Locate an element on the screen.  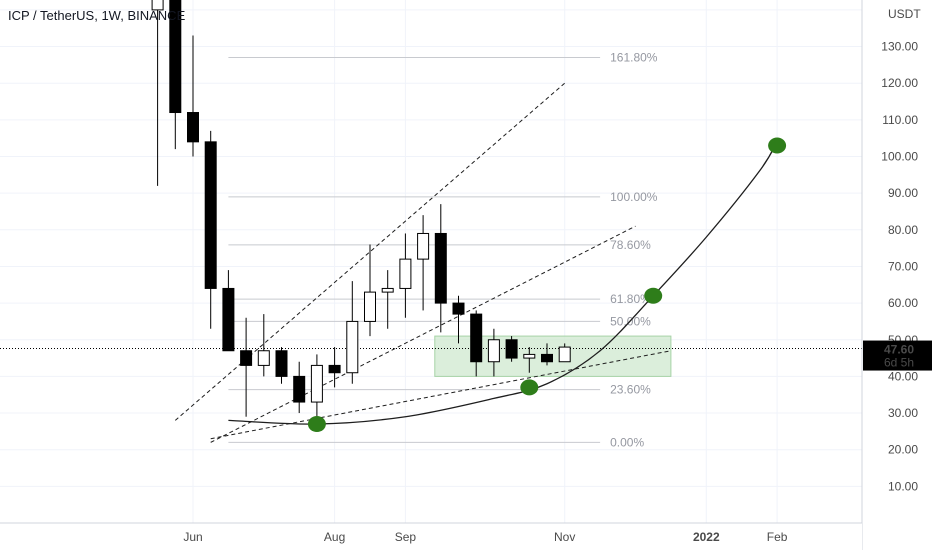
fib-level-label: 23.60% is located at coordinates (630, 390).